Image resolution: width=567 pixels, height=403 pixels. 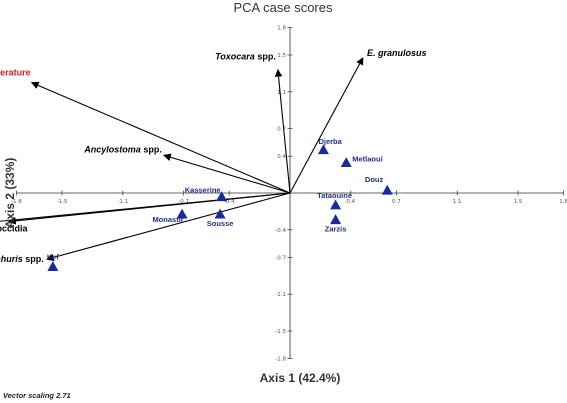 I want to click on site-label: Douz, so click(x=374, y=179).